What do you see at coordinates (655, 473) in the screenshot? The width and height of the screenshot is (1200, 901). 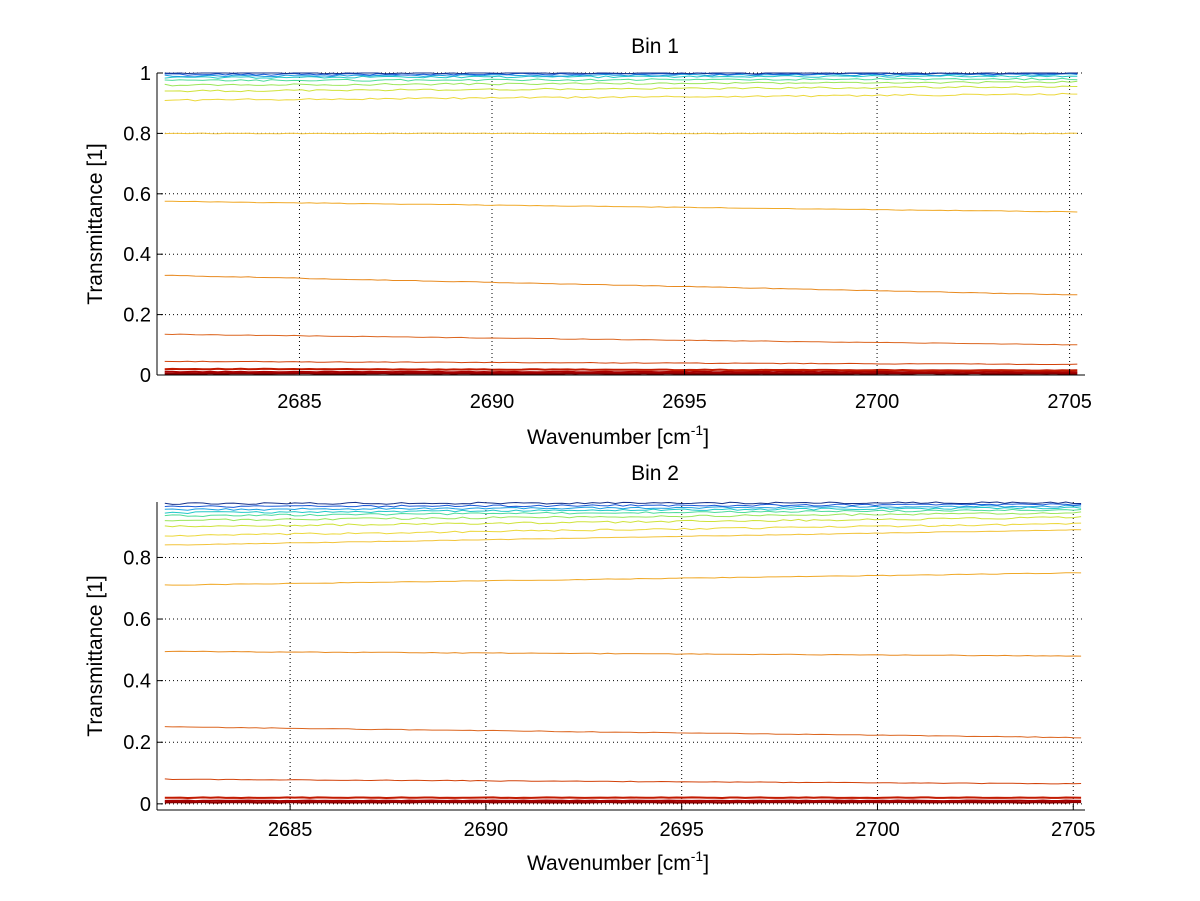 I see `chart-title: Bin 2` at bounding box center [655, 473].